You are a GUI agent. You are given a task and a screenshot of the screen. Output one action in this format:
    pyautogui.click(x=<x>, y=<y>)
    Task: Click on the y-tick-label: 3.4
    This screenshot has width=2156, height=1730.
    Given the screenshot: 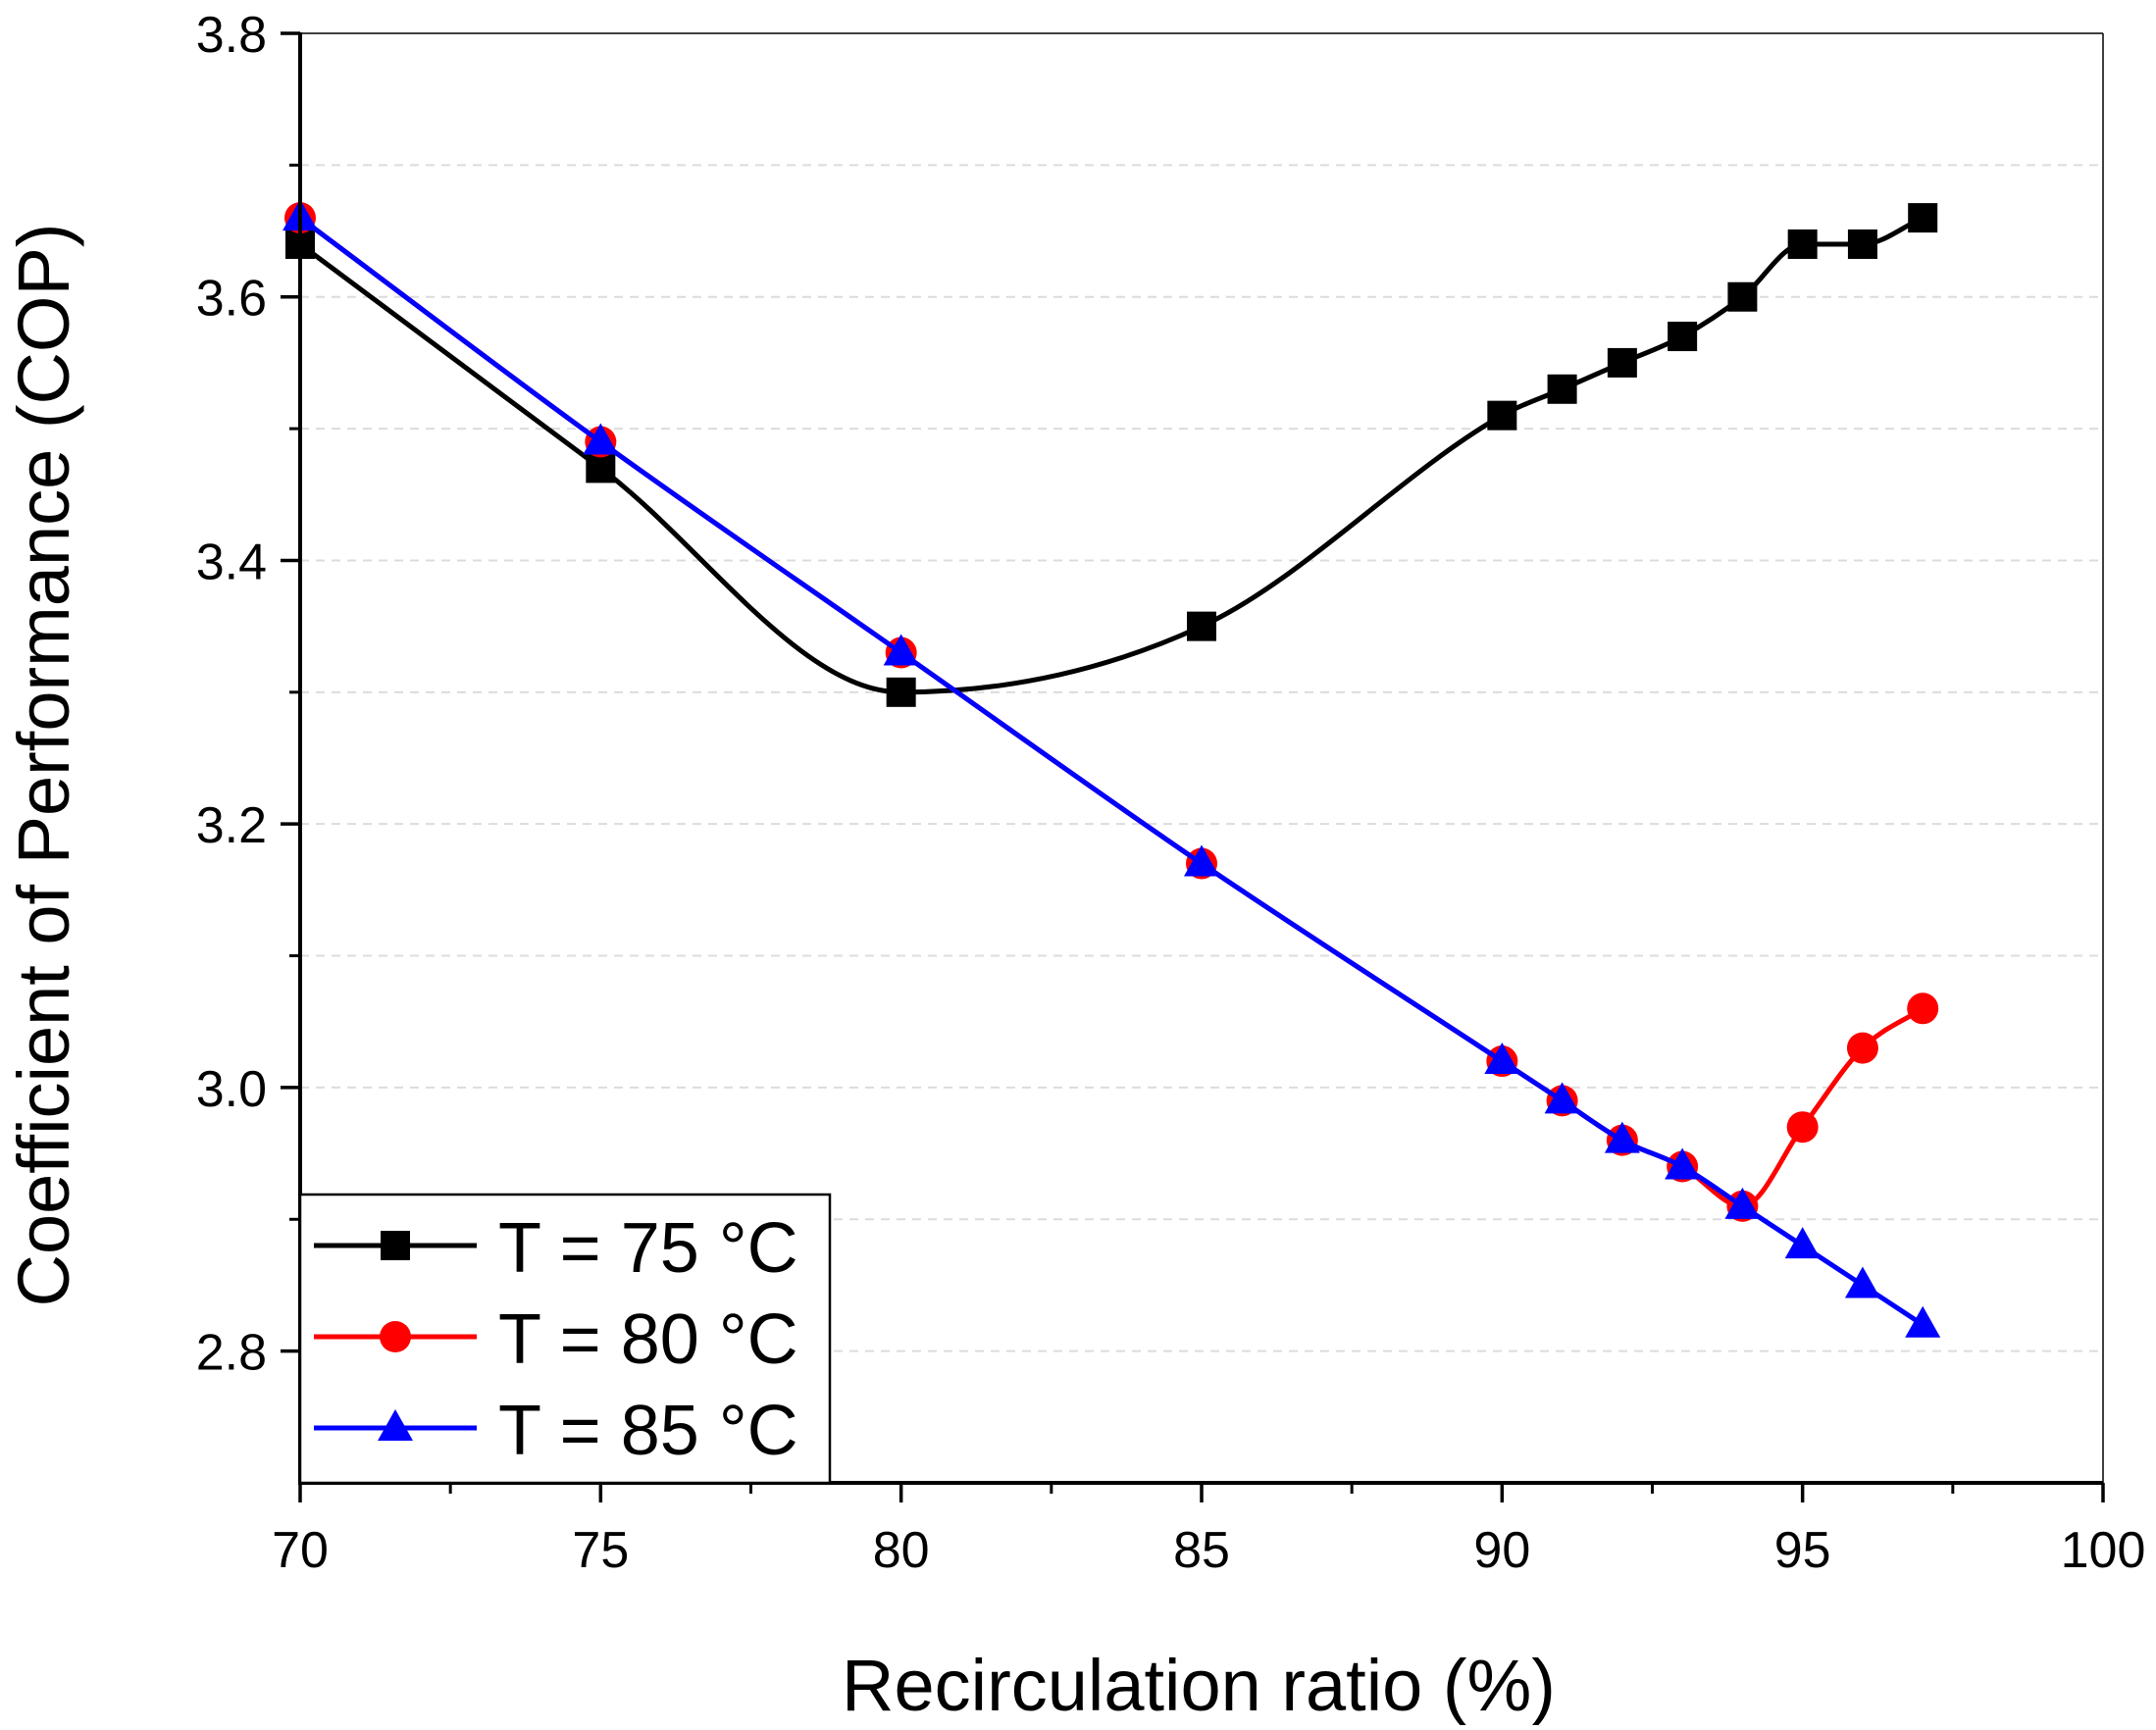 What is the action you would take?
    pyautogui.click(x=231, y=562)
    